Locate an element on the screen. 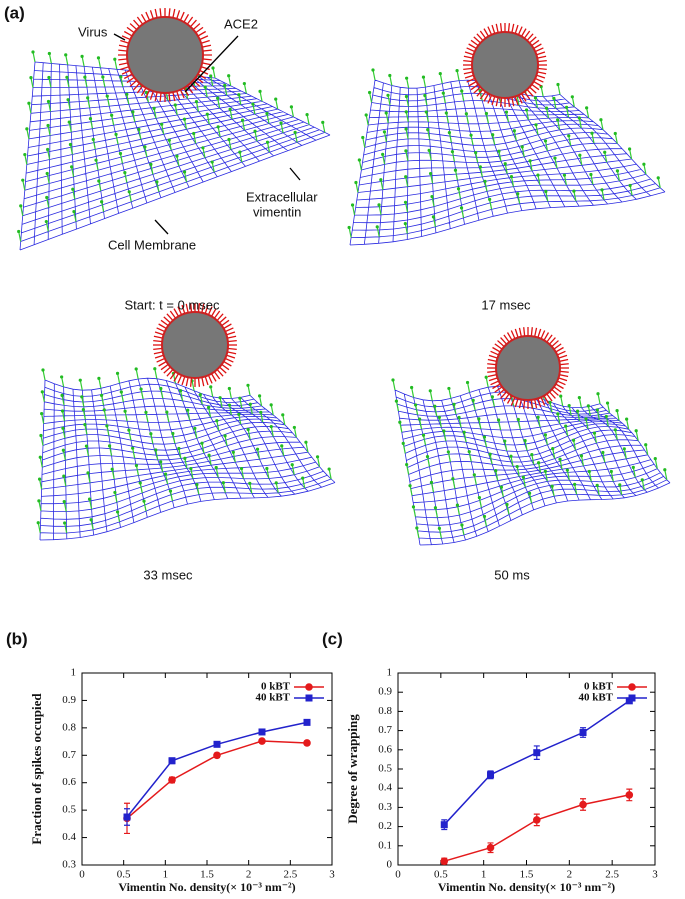  legend-label: 40 kBT is located at coordinates (272, 698).